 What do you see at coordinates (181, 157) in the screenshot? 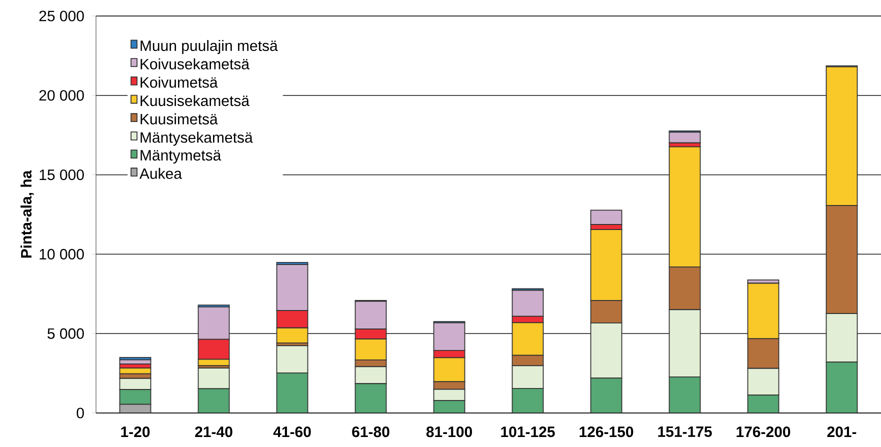
I see `legend-label: Mäntymetsä` at bounding box center [181, 157].